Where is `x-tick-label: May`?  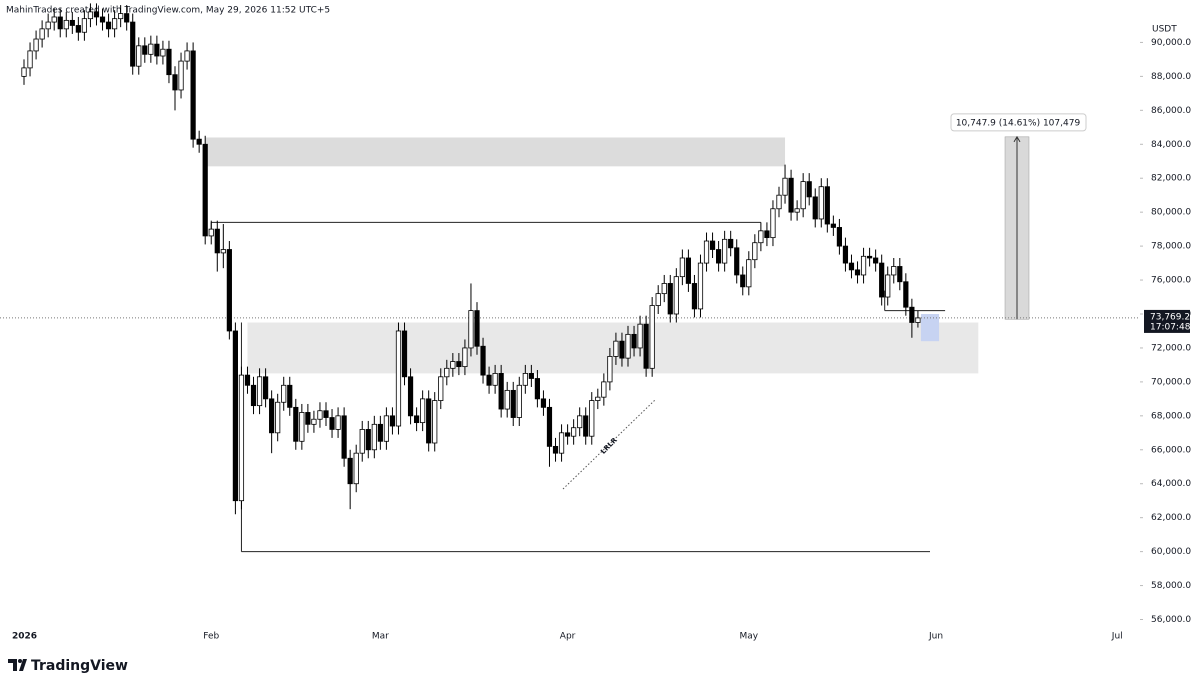
x-tick-label: May is located at coordinates (748, 637).